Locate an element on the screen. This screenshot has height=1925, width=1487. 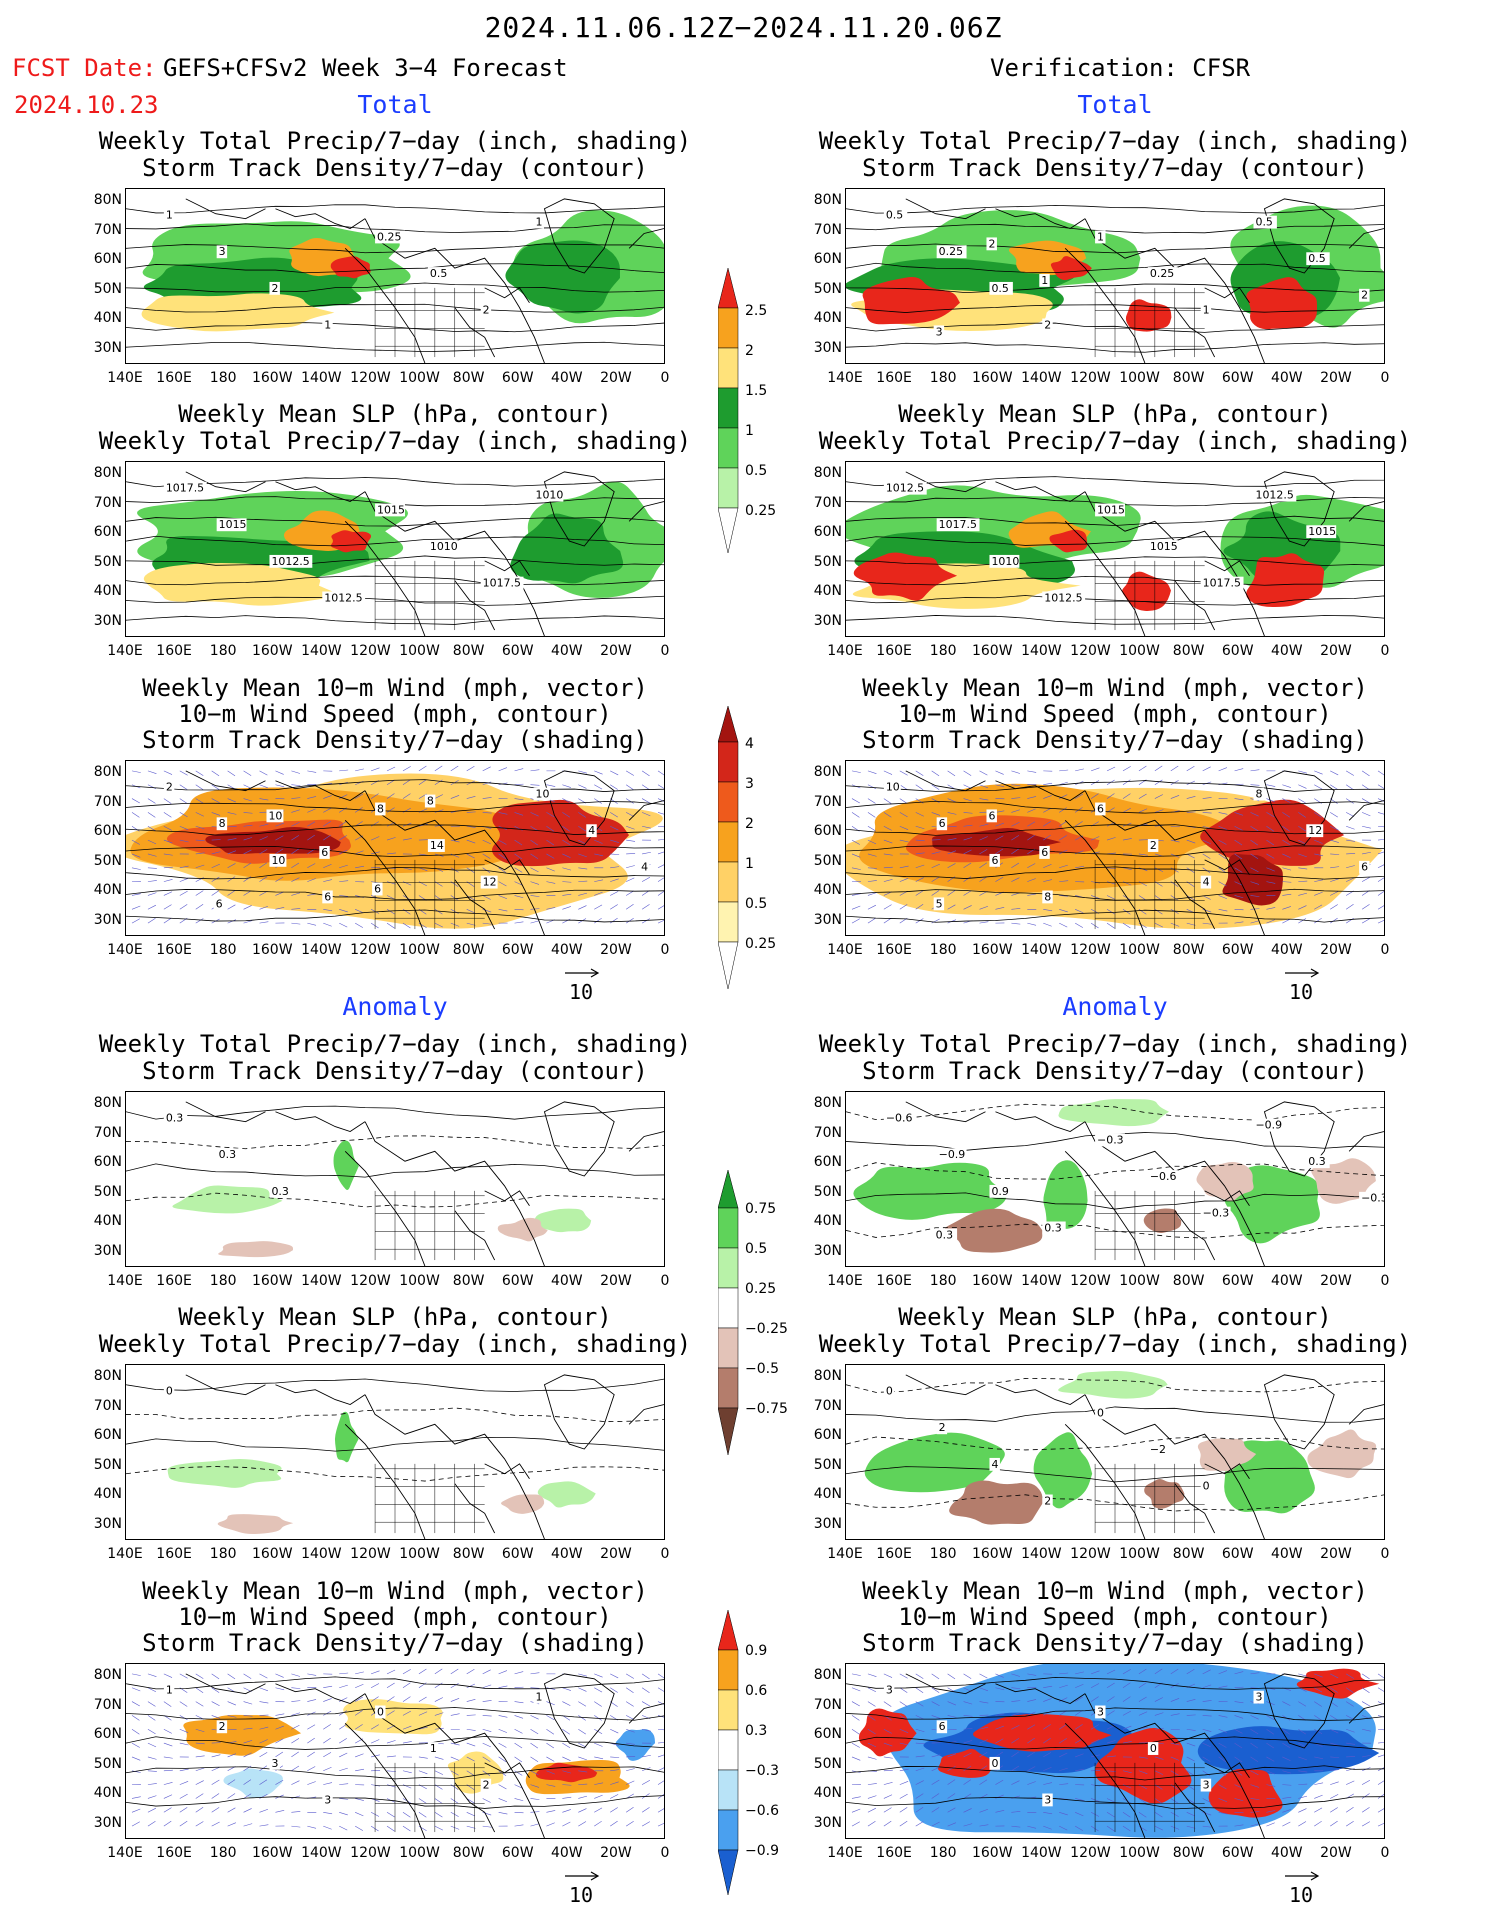
svg-text: 0 is located at coordinates (889, 1391).